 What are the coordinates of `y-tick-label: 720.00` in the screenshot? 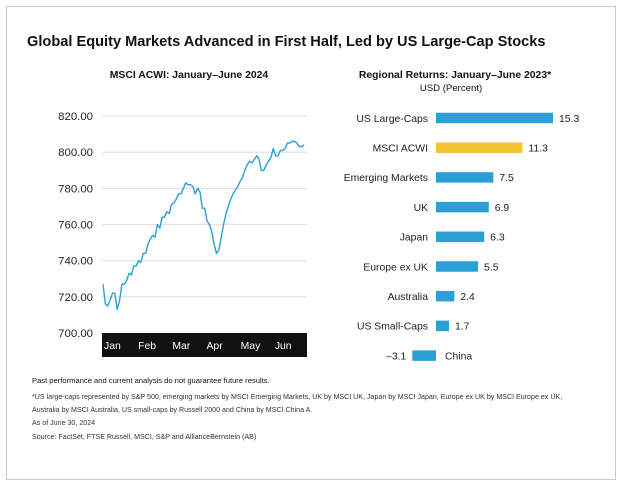 It's located at (75, 298).